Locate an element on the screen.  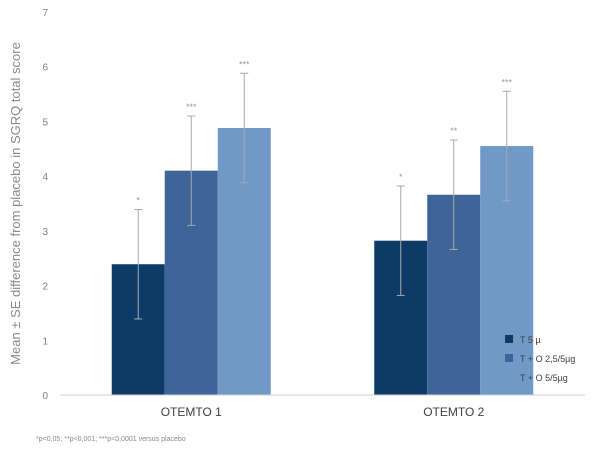
y-tick-label: 2 is located at coordinates (45, 287).